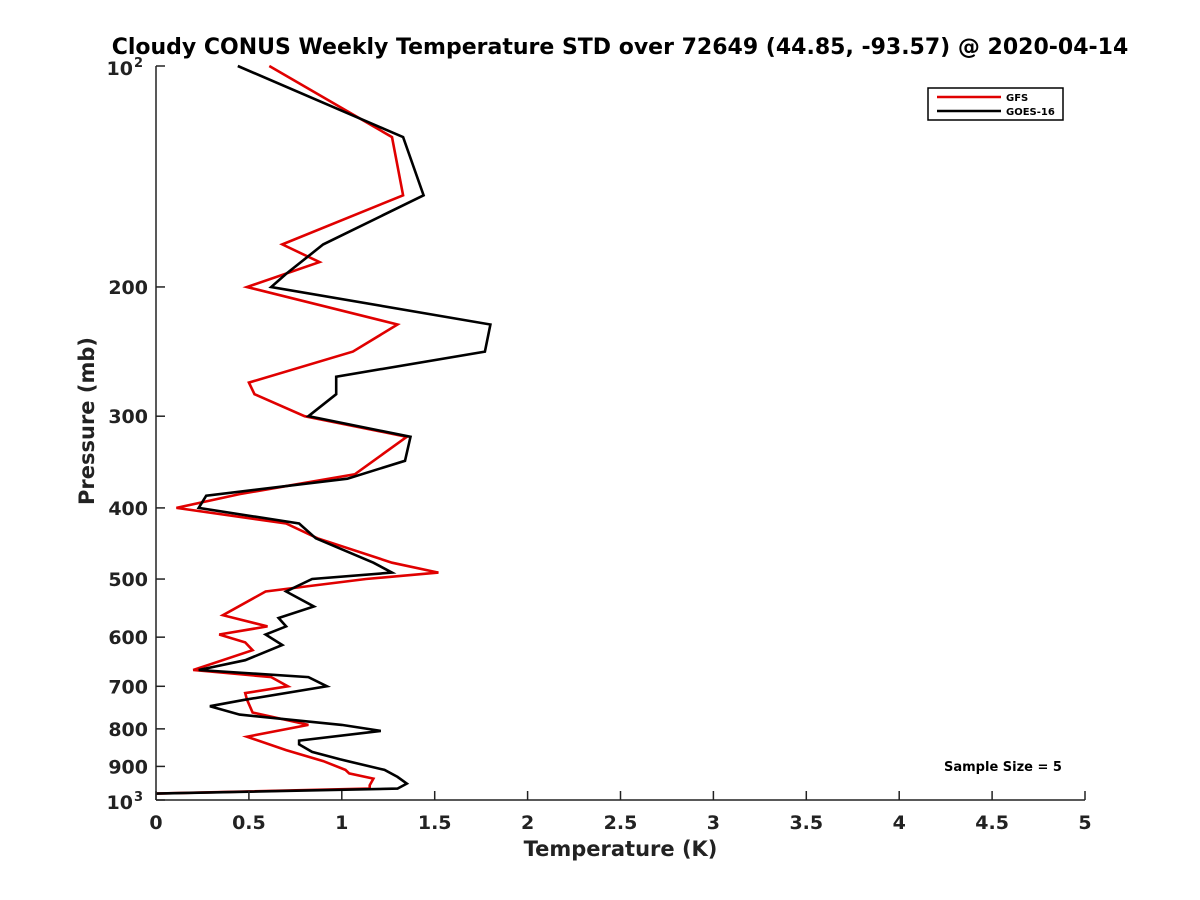 The image size is (1200, 900). What do you see at coordinates (621, 823) in the screenshot?
I see `x-tick-label: 2.5` at bounding box center [621, 823].